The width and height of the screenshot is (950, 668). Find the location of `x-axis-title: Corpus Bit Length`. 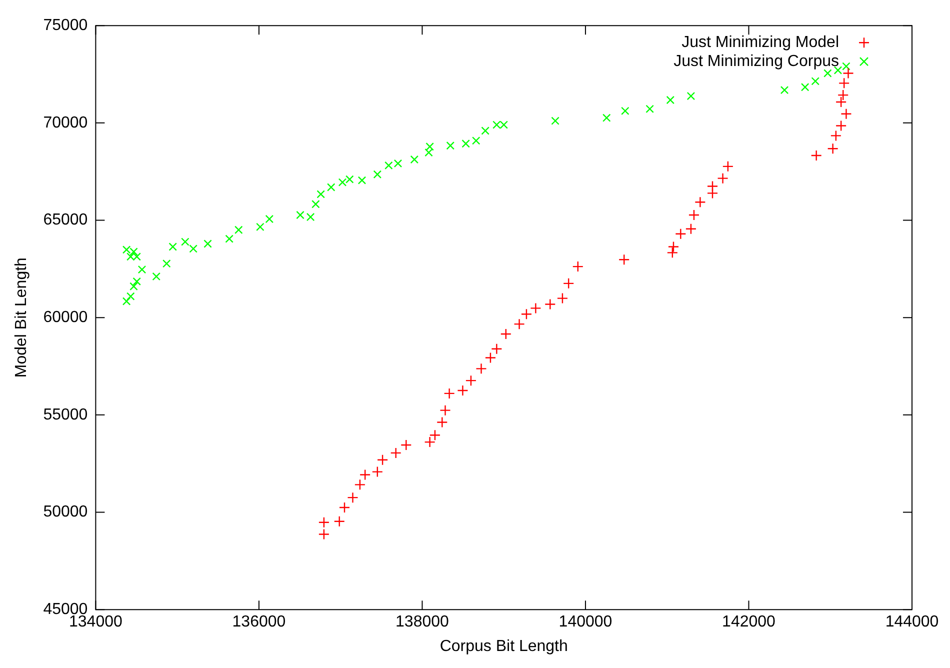

x-axis-title: Corpus Bit Length is located at coordinates (504, 646).